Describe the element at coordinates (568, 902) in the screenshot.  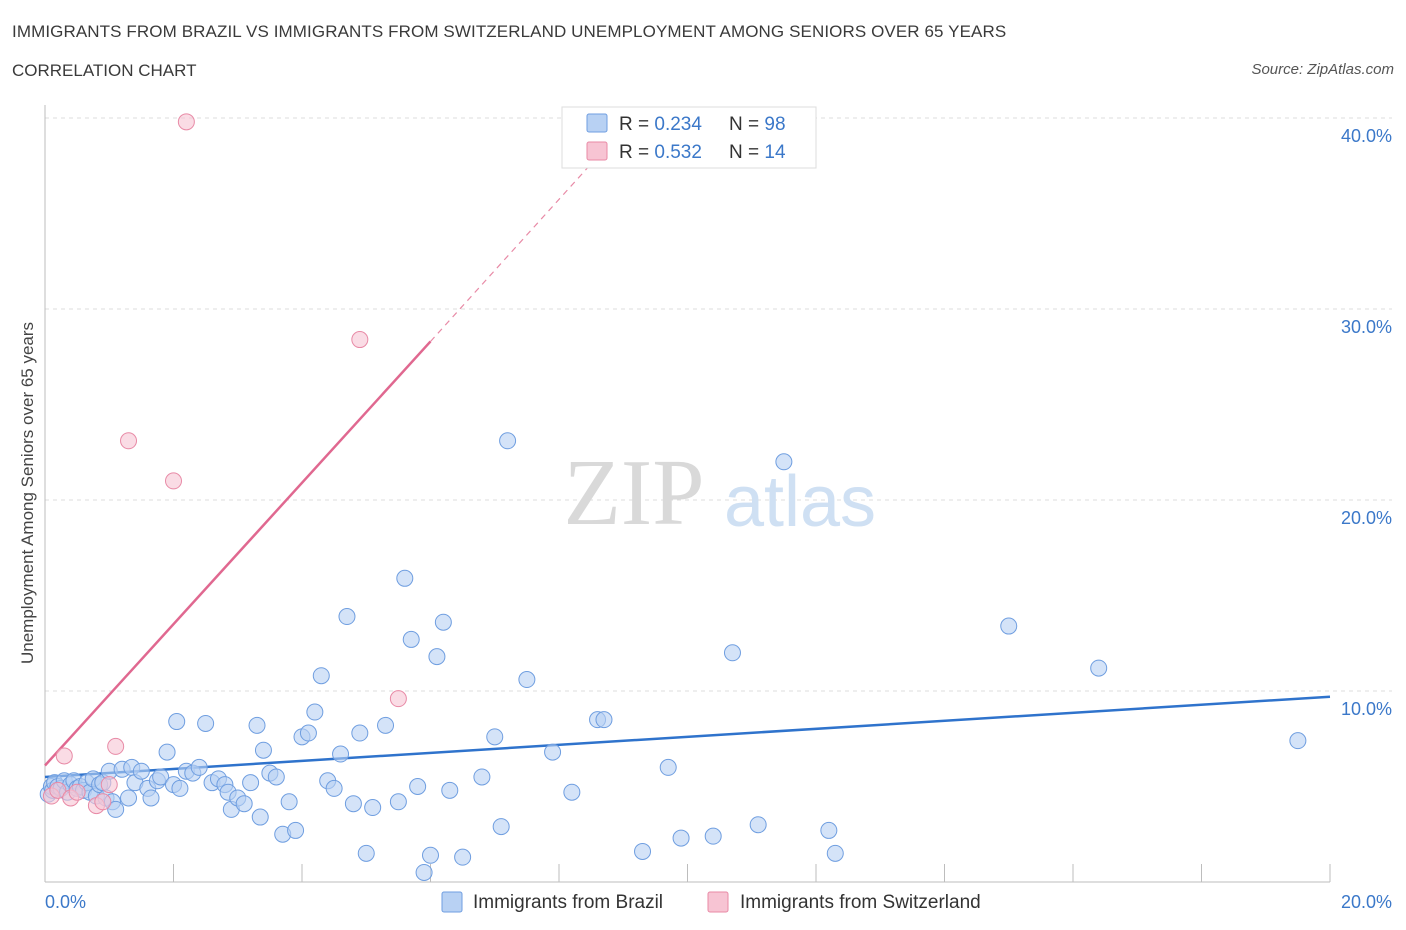
I see `legend-bottom-brazil-label: Immigrants from Brazil` at that location.